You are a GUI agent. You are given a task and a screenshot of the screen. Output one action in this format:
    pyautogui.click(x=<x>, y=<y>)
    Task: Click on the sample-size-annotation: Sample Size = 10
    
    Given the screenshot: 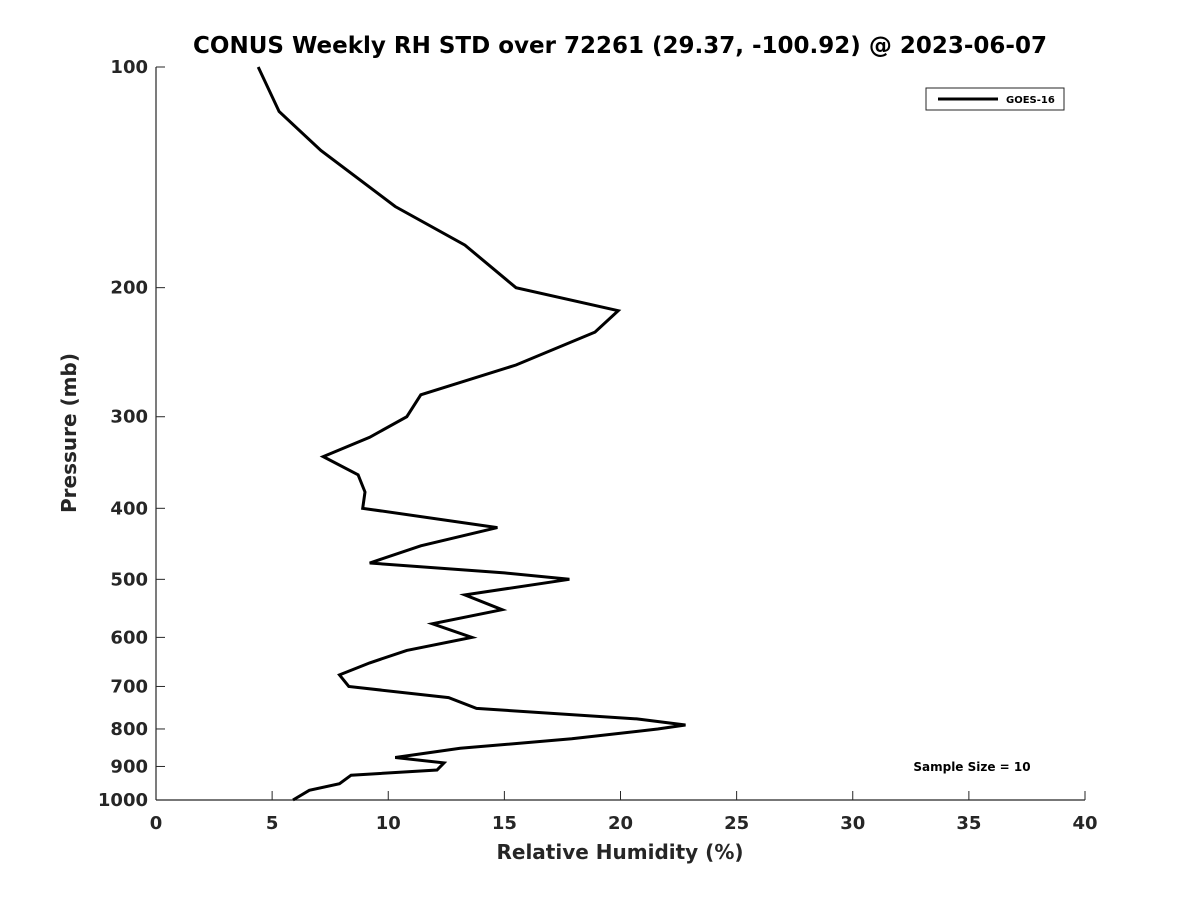 What is the action you would take?
    pyautogui.click(x=971, y=767)
    